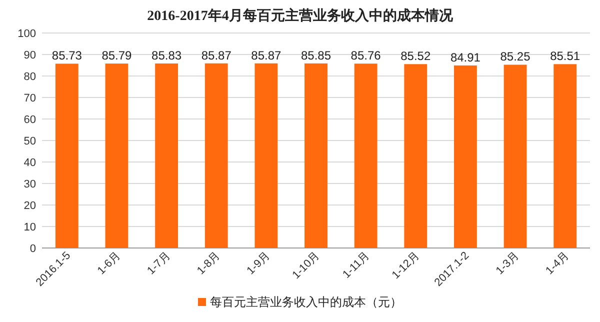 This screenshot has height=322, width=600. Describe the element at coordinates (30, 120) in the screenshot. I see `y-tick-label: 60` at that location.